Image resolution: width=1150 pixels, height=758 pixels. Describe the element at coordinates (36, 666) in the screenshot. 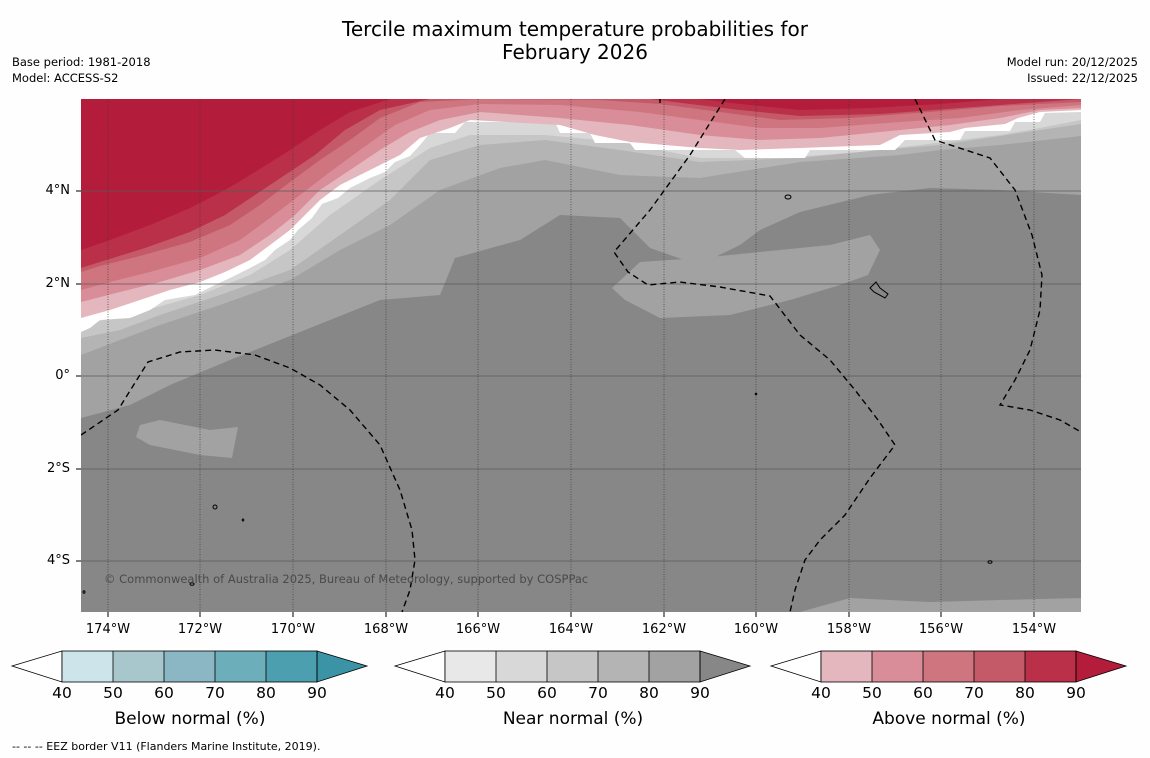

I see `colorbar-below-lower-arrow` at that location.